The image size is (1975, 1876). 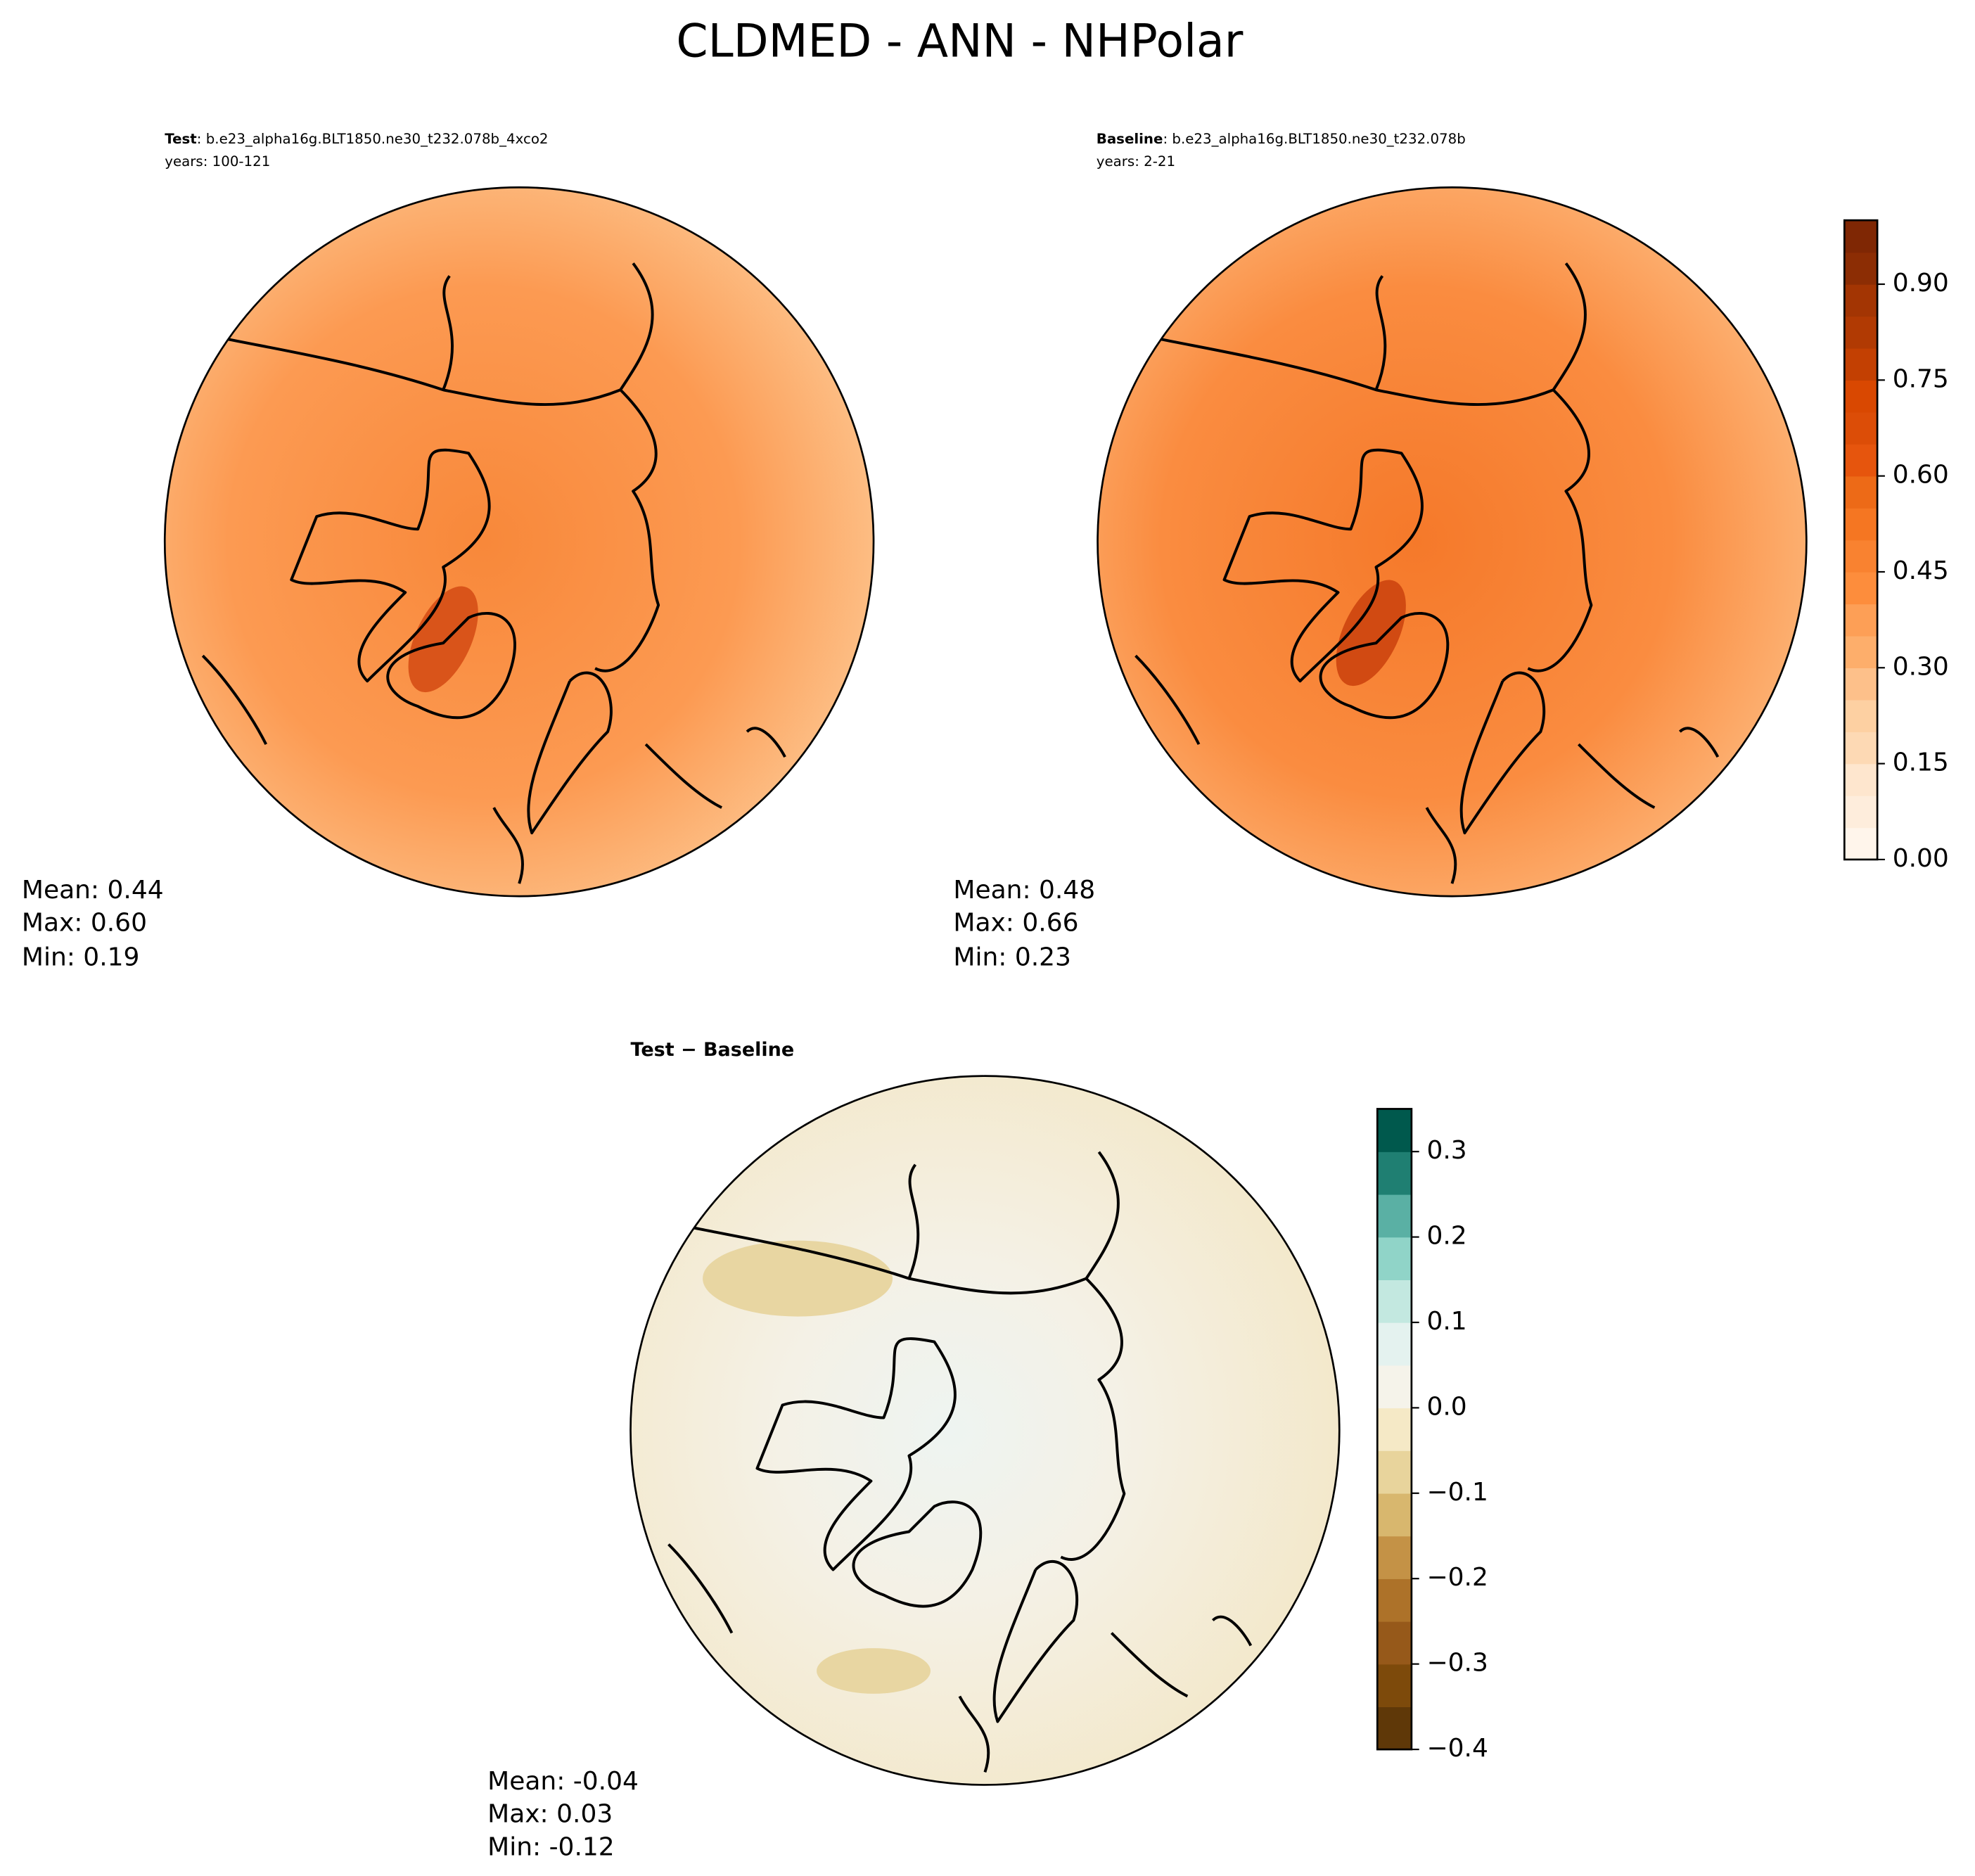 What do you see at coordinates (1446, 1150) in the screenshot?
I see `colorbar-tick-label: 0.3` at bounding box center [1446, 1150].